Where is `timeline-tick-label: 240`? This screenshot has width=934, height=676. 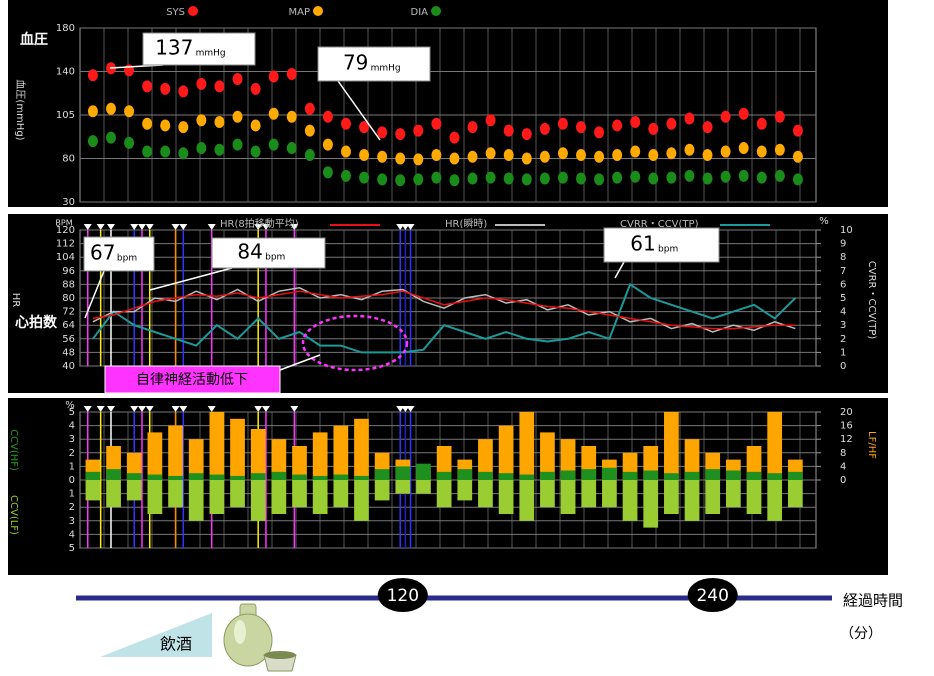 timeline-tick-label: 240 is located at coordinates (712, 596).